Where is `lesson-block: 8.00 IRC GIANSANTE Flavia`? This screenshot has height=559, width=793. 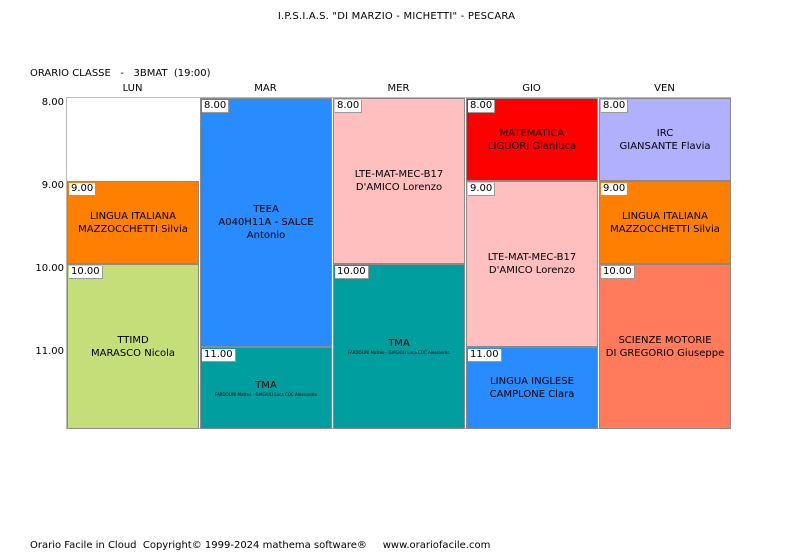 lesson-block: 8.00 IRC GIANSANTE Flavia is located at coordinates (665, 139).